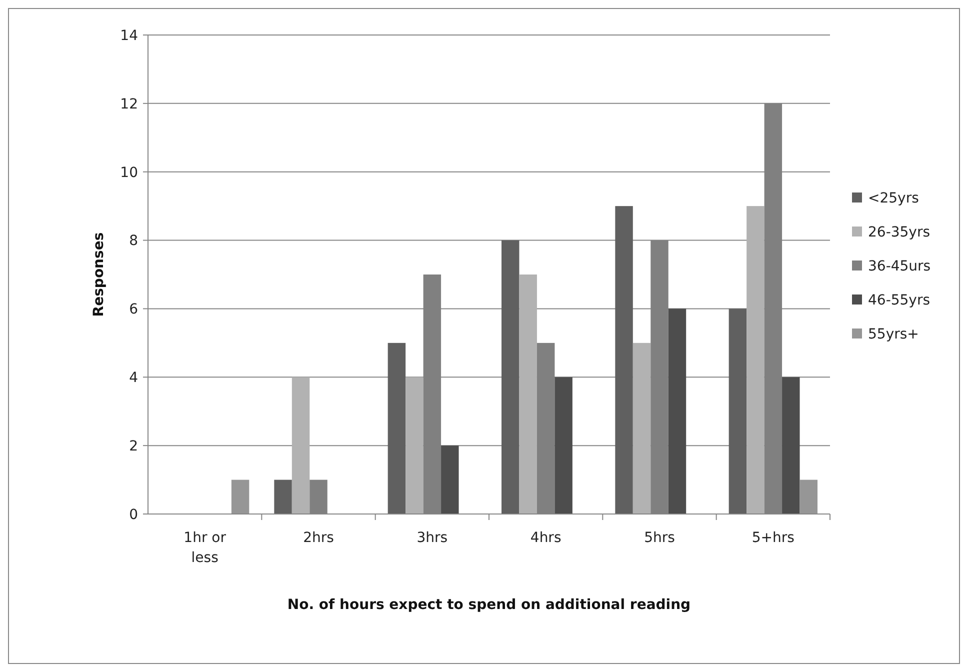 The image size is (968, 672). What do you see at coordinates (133, 378) in the screenshot?
I see `y-tick-label: 4` at bounding box center [133, 378].